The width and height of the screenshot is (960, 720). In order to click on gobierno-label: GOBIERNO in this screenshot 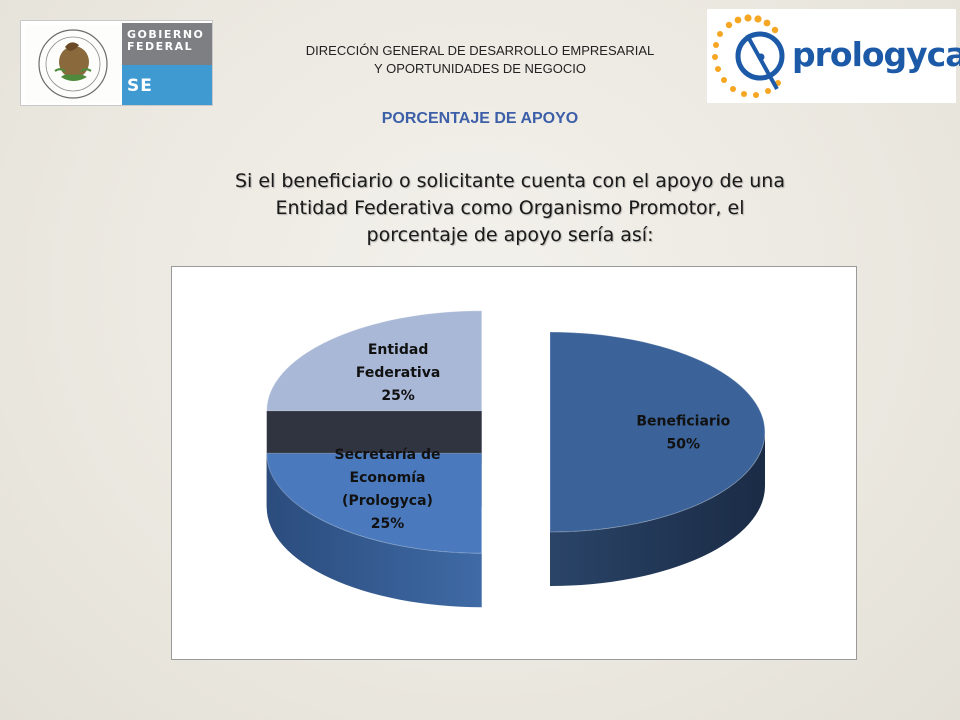, I will do `click(166, 34)`.